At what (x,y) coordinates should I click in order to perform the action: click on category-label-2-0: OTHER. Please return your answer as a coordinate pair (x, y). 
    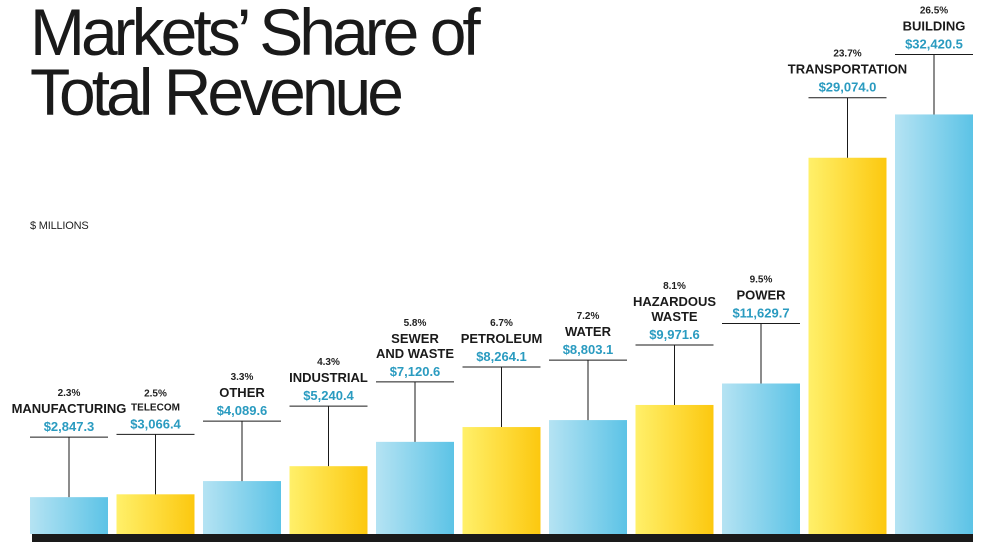
    Looking at the image, I should click on (242, 392).